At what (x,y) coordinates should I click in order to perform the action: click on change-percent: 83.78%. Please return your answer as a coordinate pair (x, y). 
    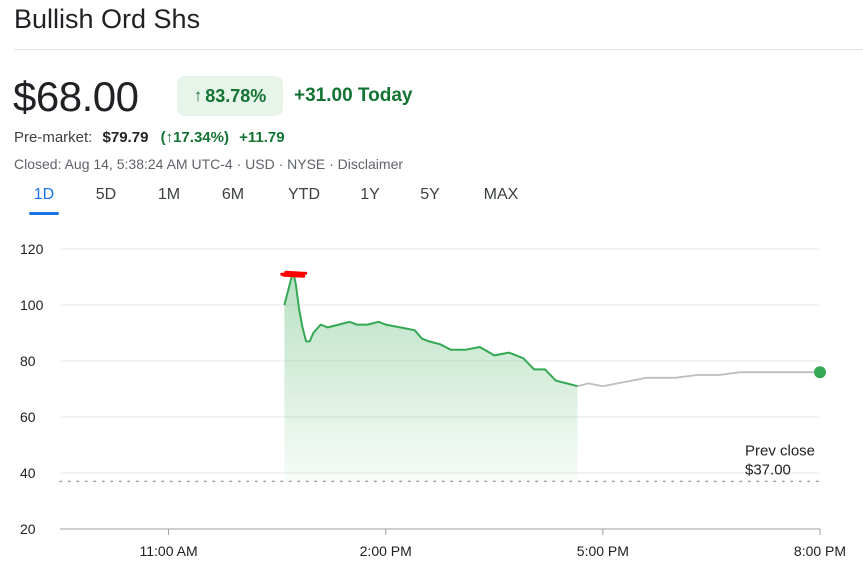
    Looking at the image, I should click on (236, 95).